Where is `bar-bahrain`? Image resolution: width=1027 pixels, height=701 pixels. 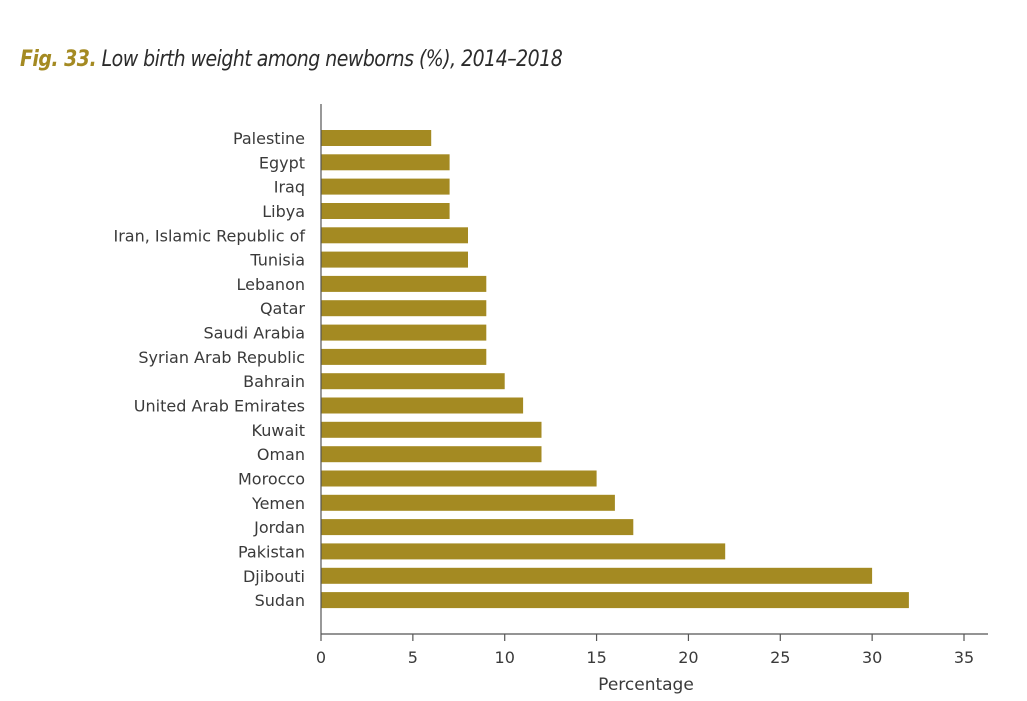 bar-bahrain is located at coordinates (413, 381).